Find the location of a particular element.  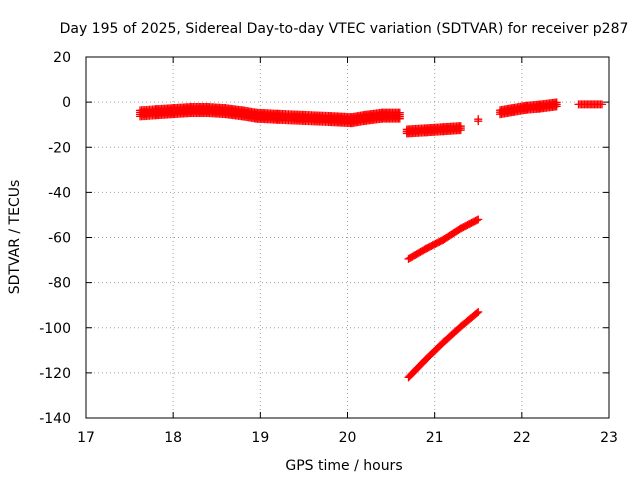

y-tick-label: -120 is located at coordinates (55, 374).